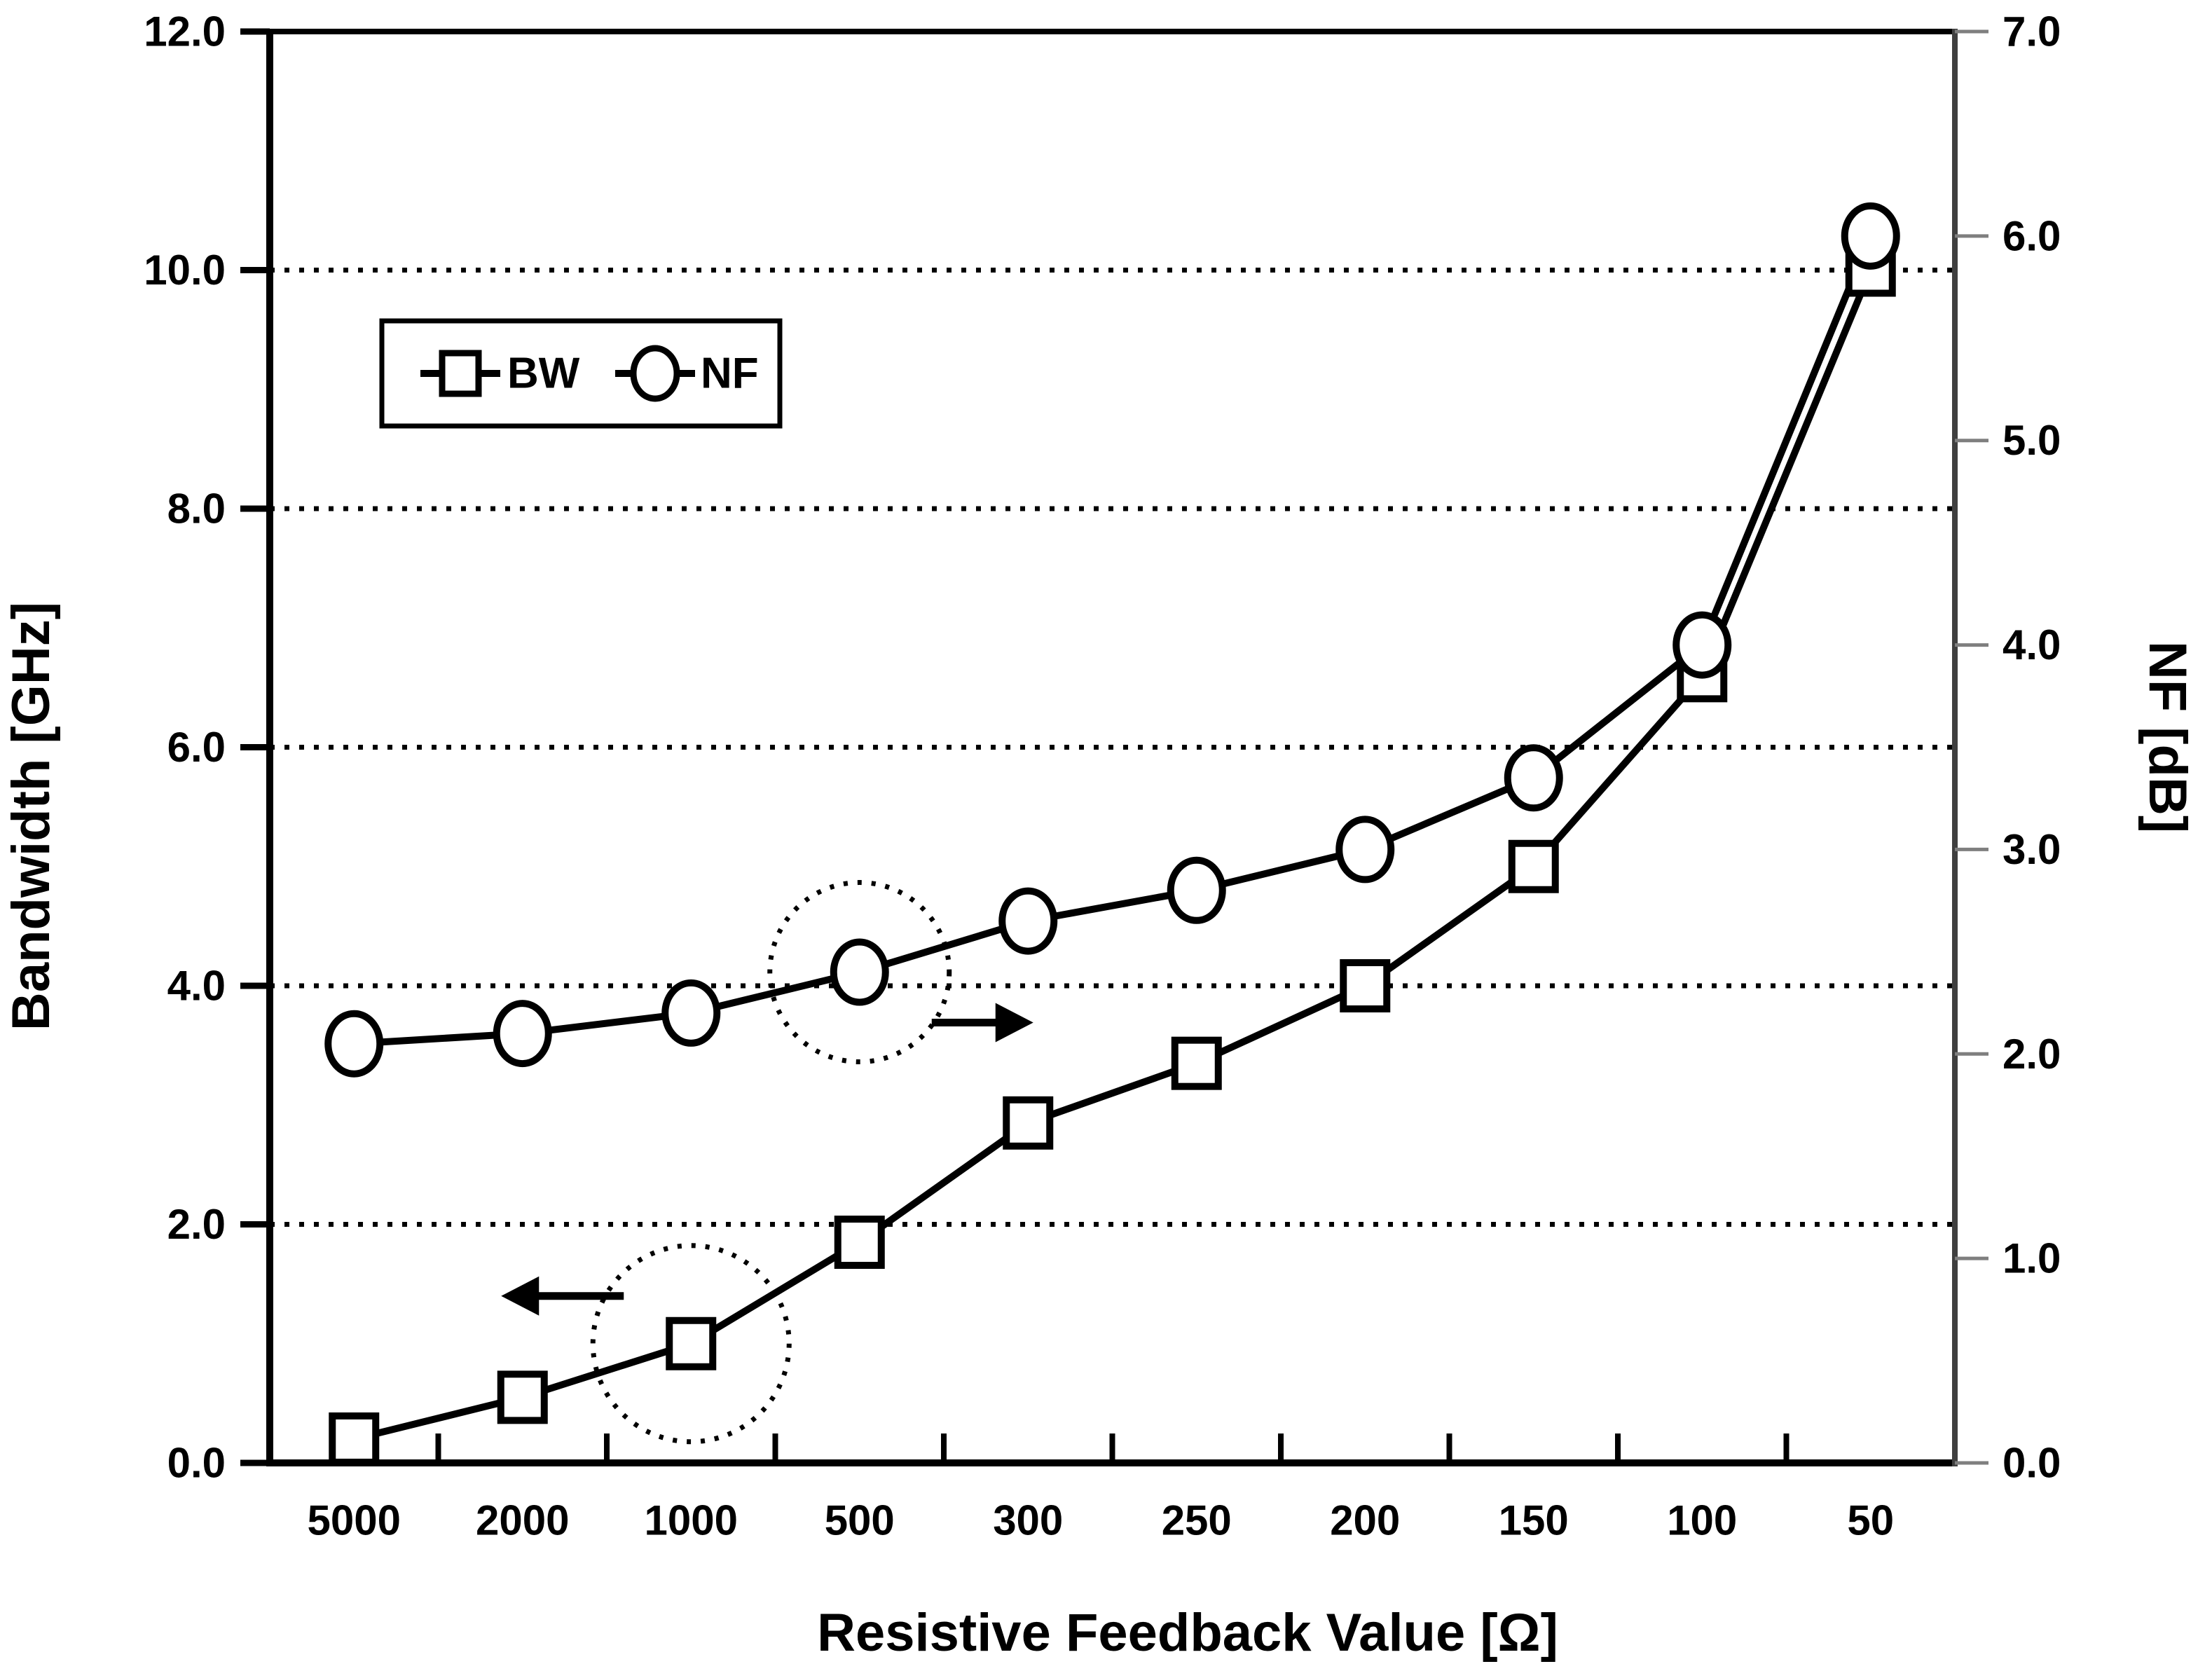 The image size is (2212, 1664). I want to click on legend-label-bw: BW, so click(543, 374).